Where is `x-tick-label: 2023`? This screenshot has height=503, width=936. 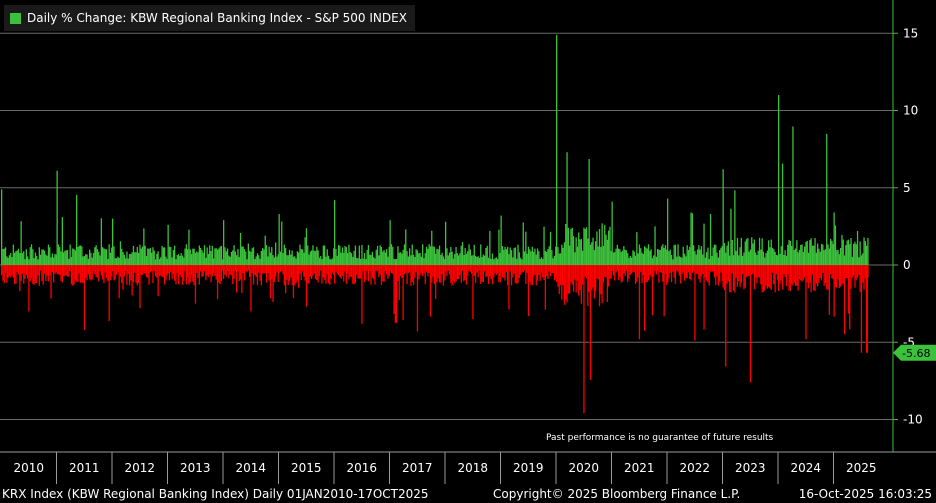 x-tick-label: 2023 is located at coordinates (750, 468).